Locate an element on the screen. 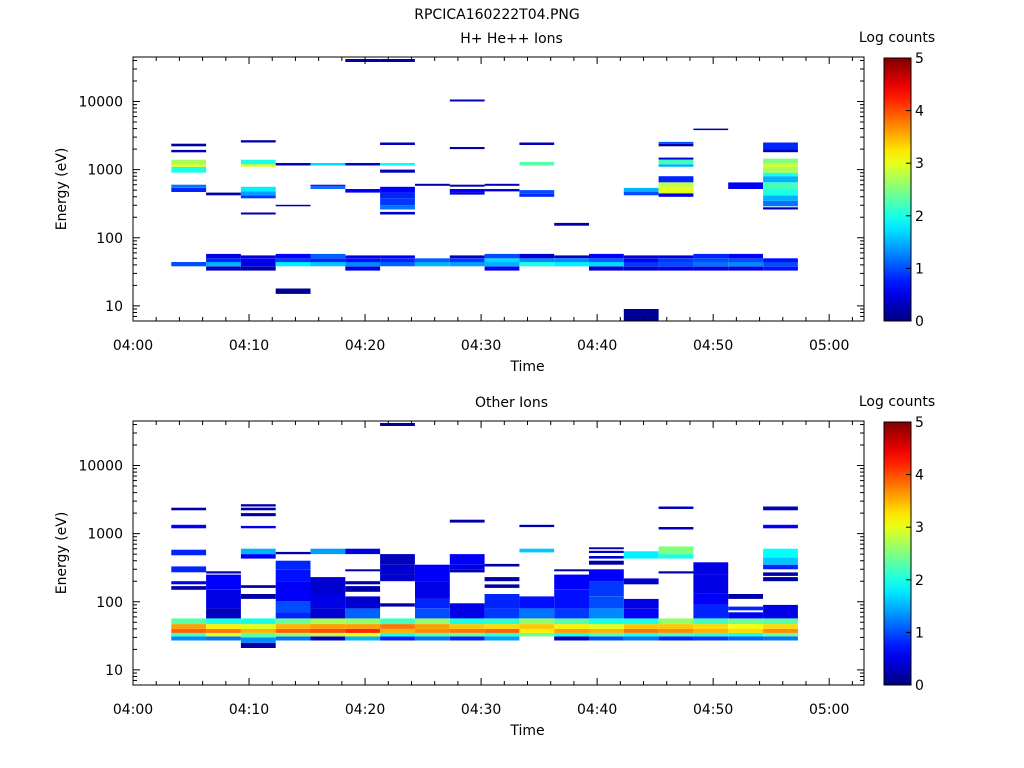 This screenshot has height=768, width=1024. y-tick-label: 10 is located at coordinates (114, 307).